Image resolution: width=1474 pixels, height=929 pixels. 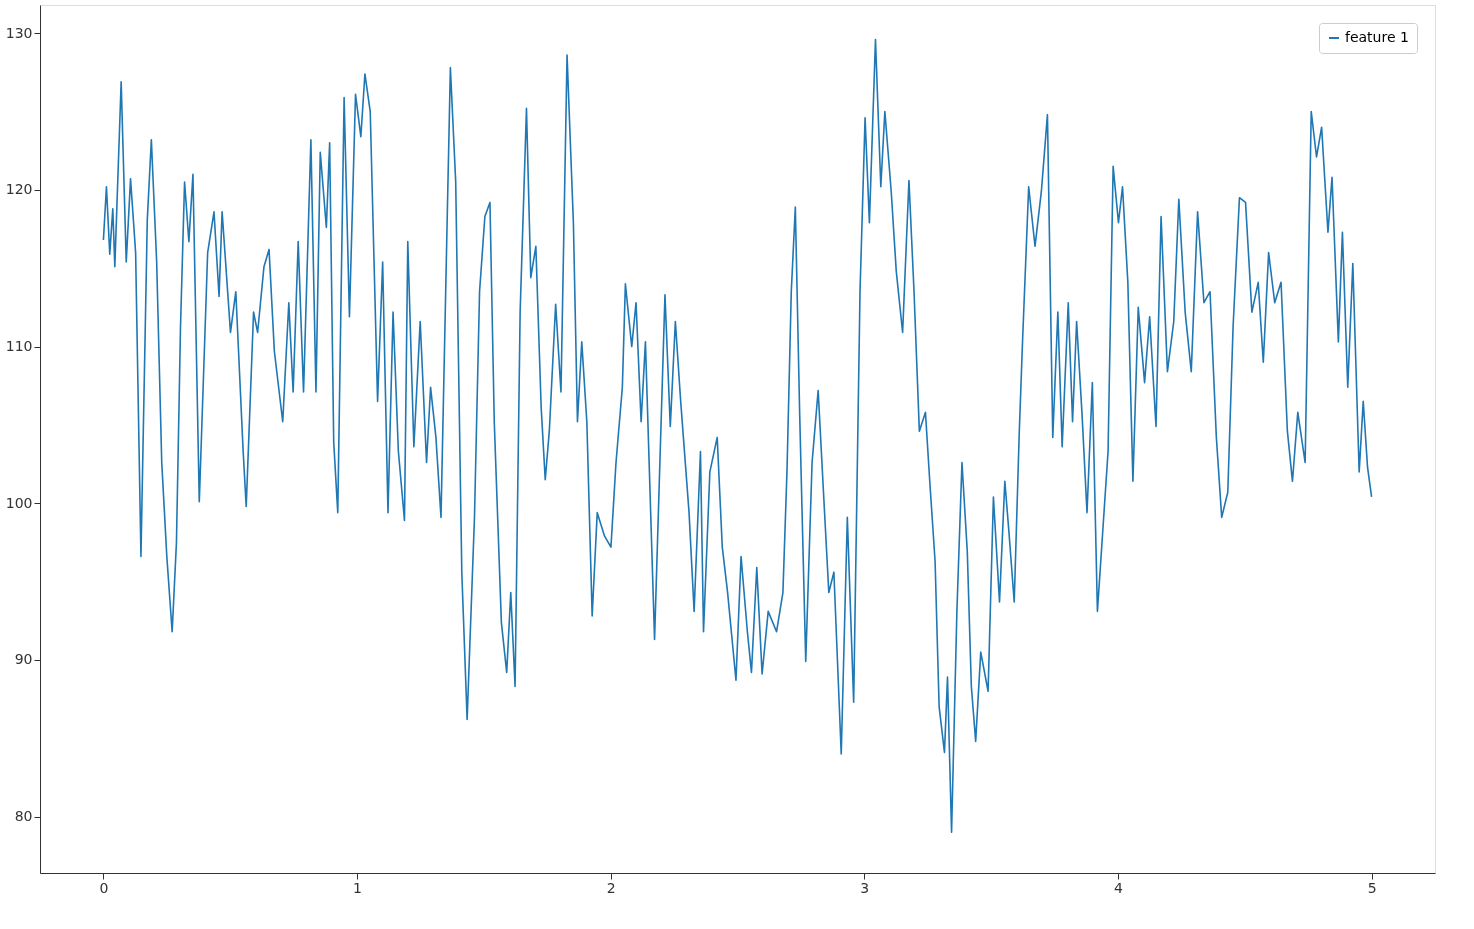 What do you see at coordinates (23, 659) in the screenshot?
I see `y-tick-label: 90` at bounding box center [23, 659].